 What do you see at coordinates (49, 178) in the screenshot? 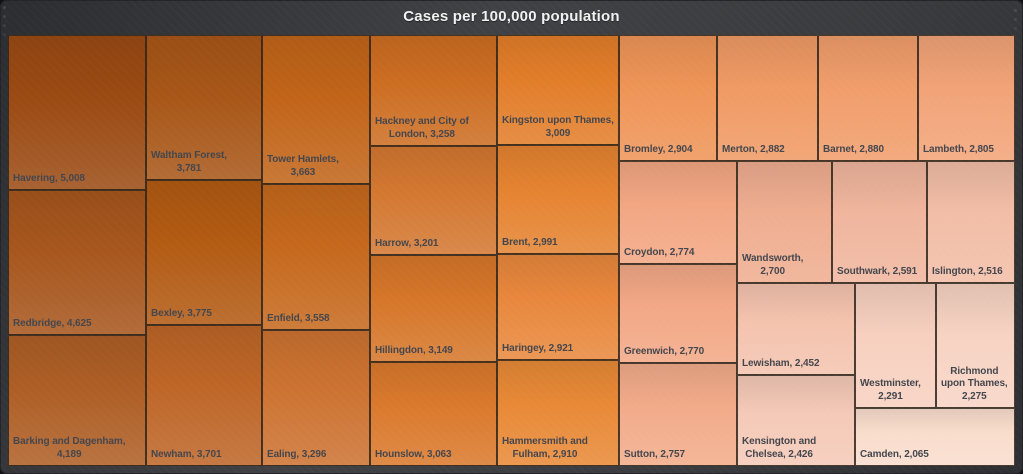
I see `cell-label: Havering, 5,008` at bounding box center [49, 178].